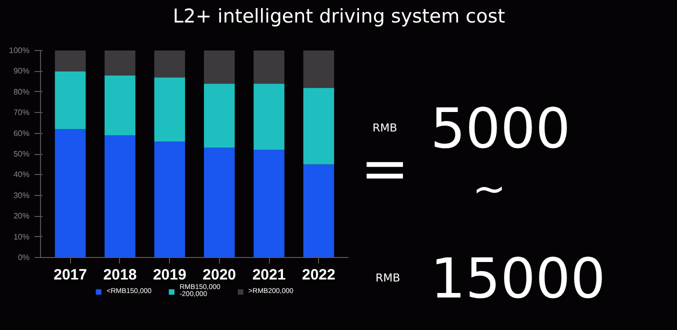  What do you see at coordinates (24, 257) in the screenshot?
I see `y-tick-label: 0%` at bounding box center [24, 257].